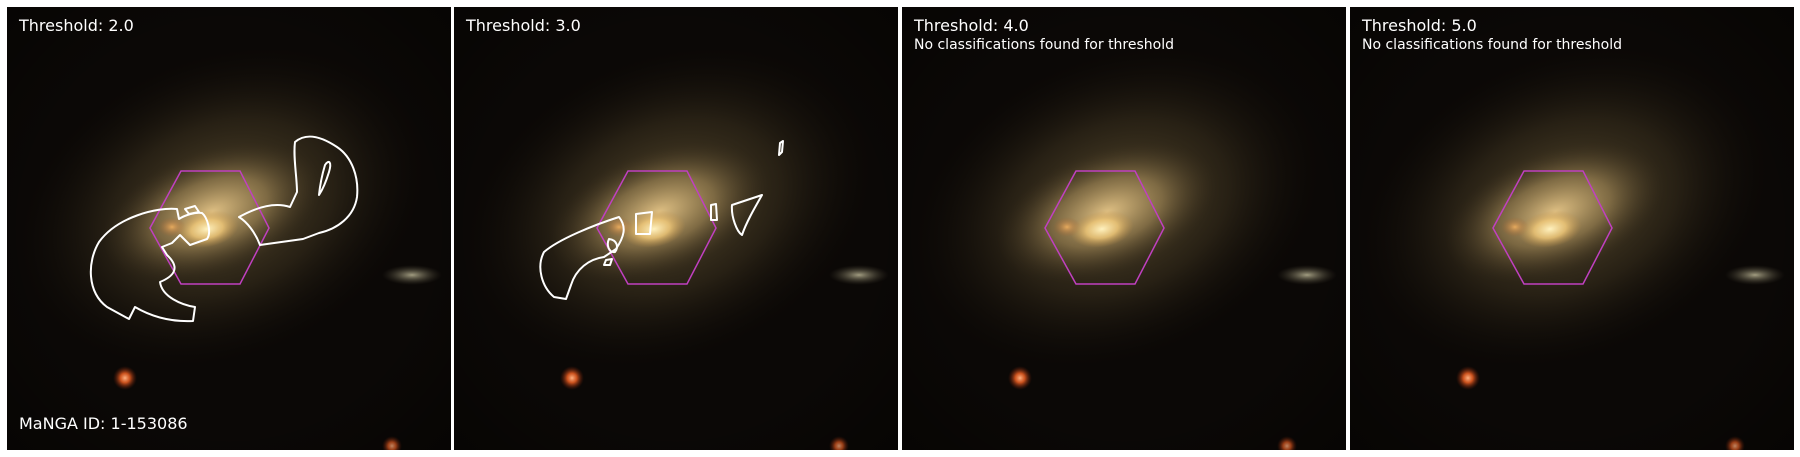  Describe the element at coordinates (523, 25) in the screenshot. I see `threshold-label: Threshold: 3.0` at that location.